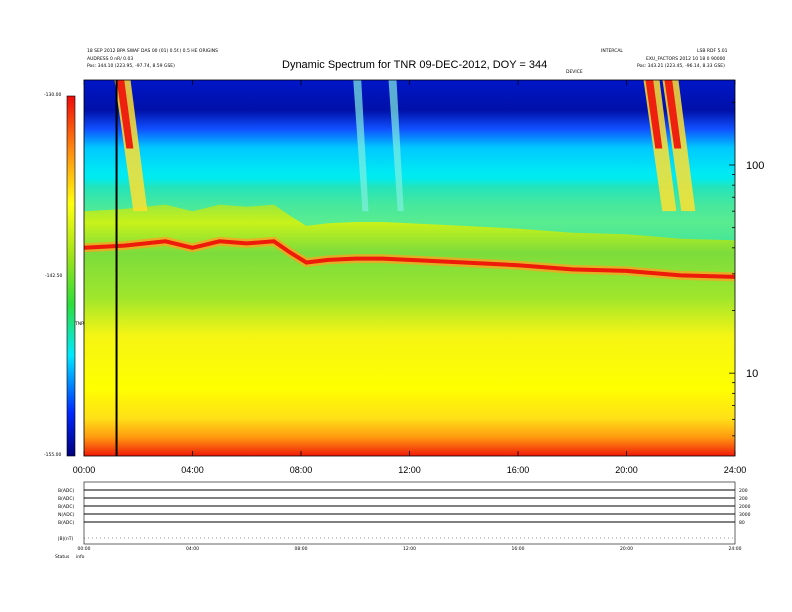 Image resolution: width=792 pixels, height=612 pixels. What do you see at coordinates (71, 276) in the screenshot?
I see `colorbar` at bounding box center [71, 276].